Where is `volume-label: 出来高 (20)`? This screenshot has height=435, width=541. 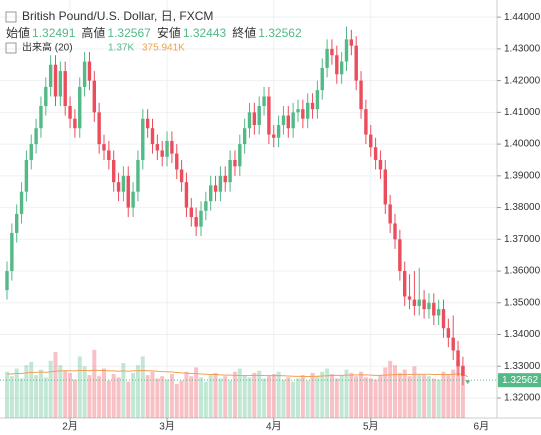 volume-label: 出来高 (20) is located at coordinates (47, 47).